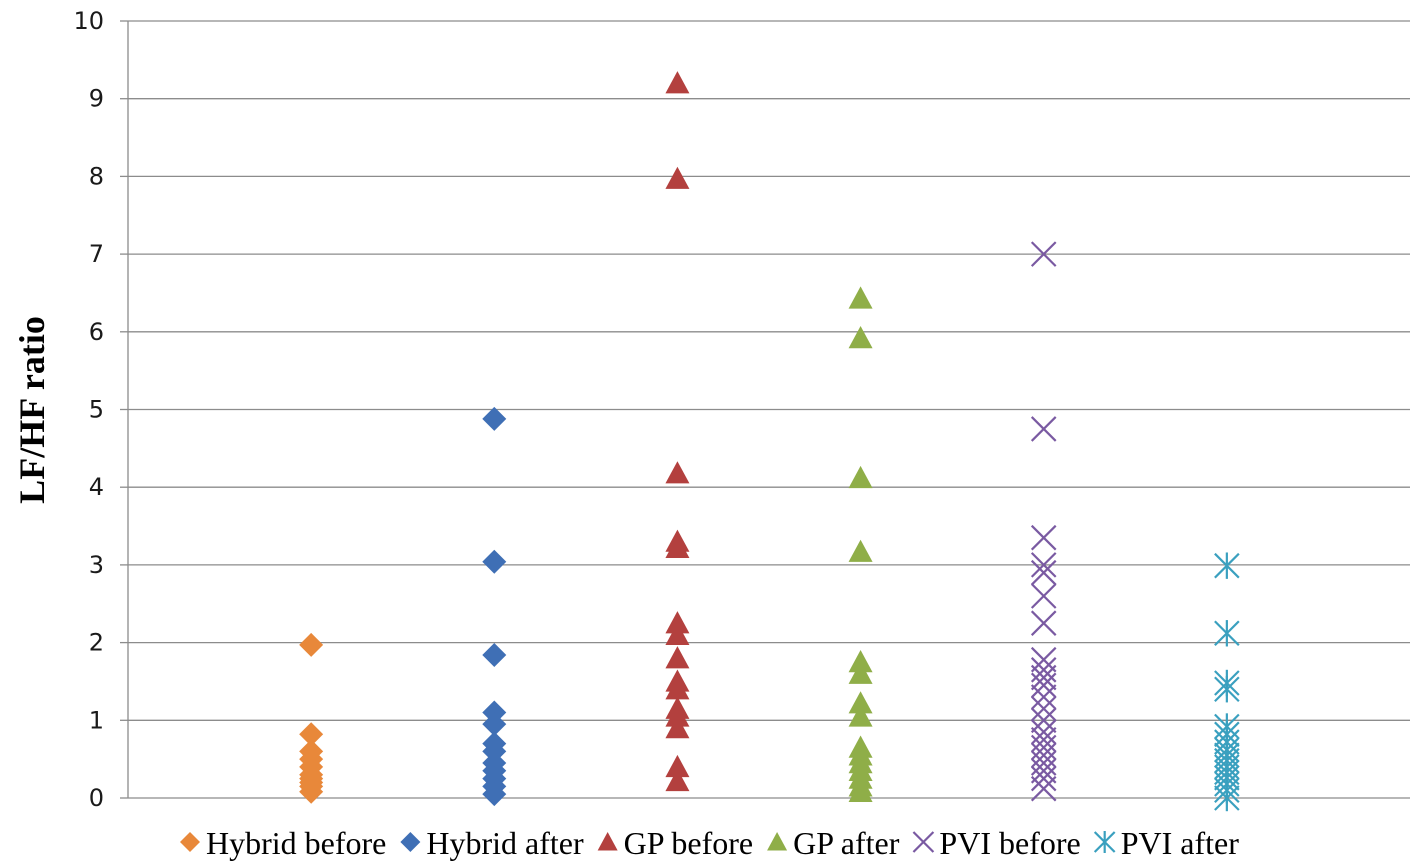 The image size is (1410, 865). I want to click on y-tick-labels: 0 1 2 3 4 5 6 7 8 9 10, so click(88, 409).